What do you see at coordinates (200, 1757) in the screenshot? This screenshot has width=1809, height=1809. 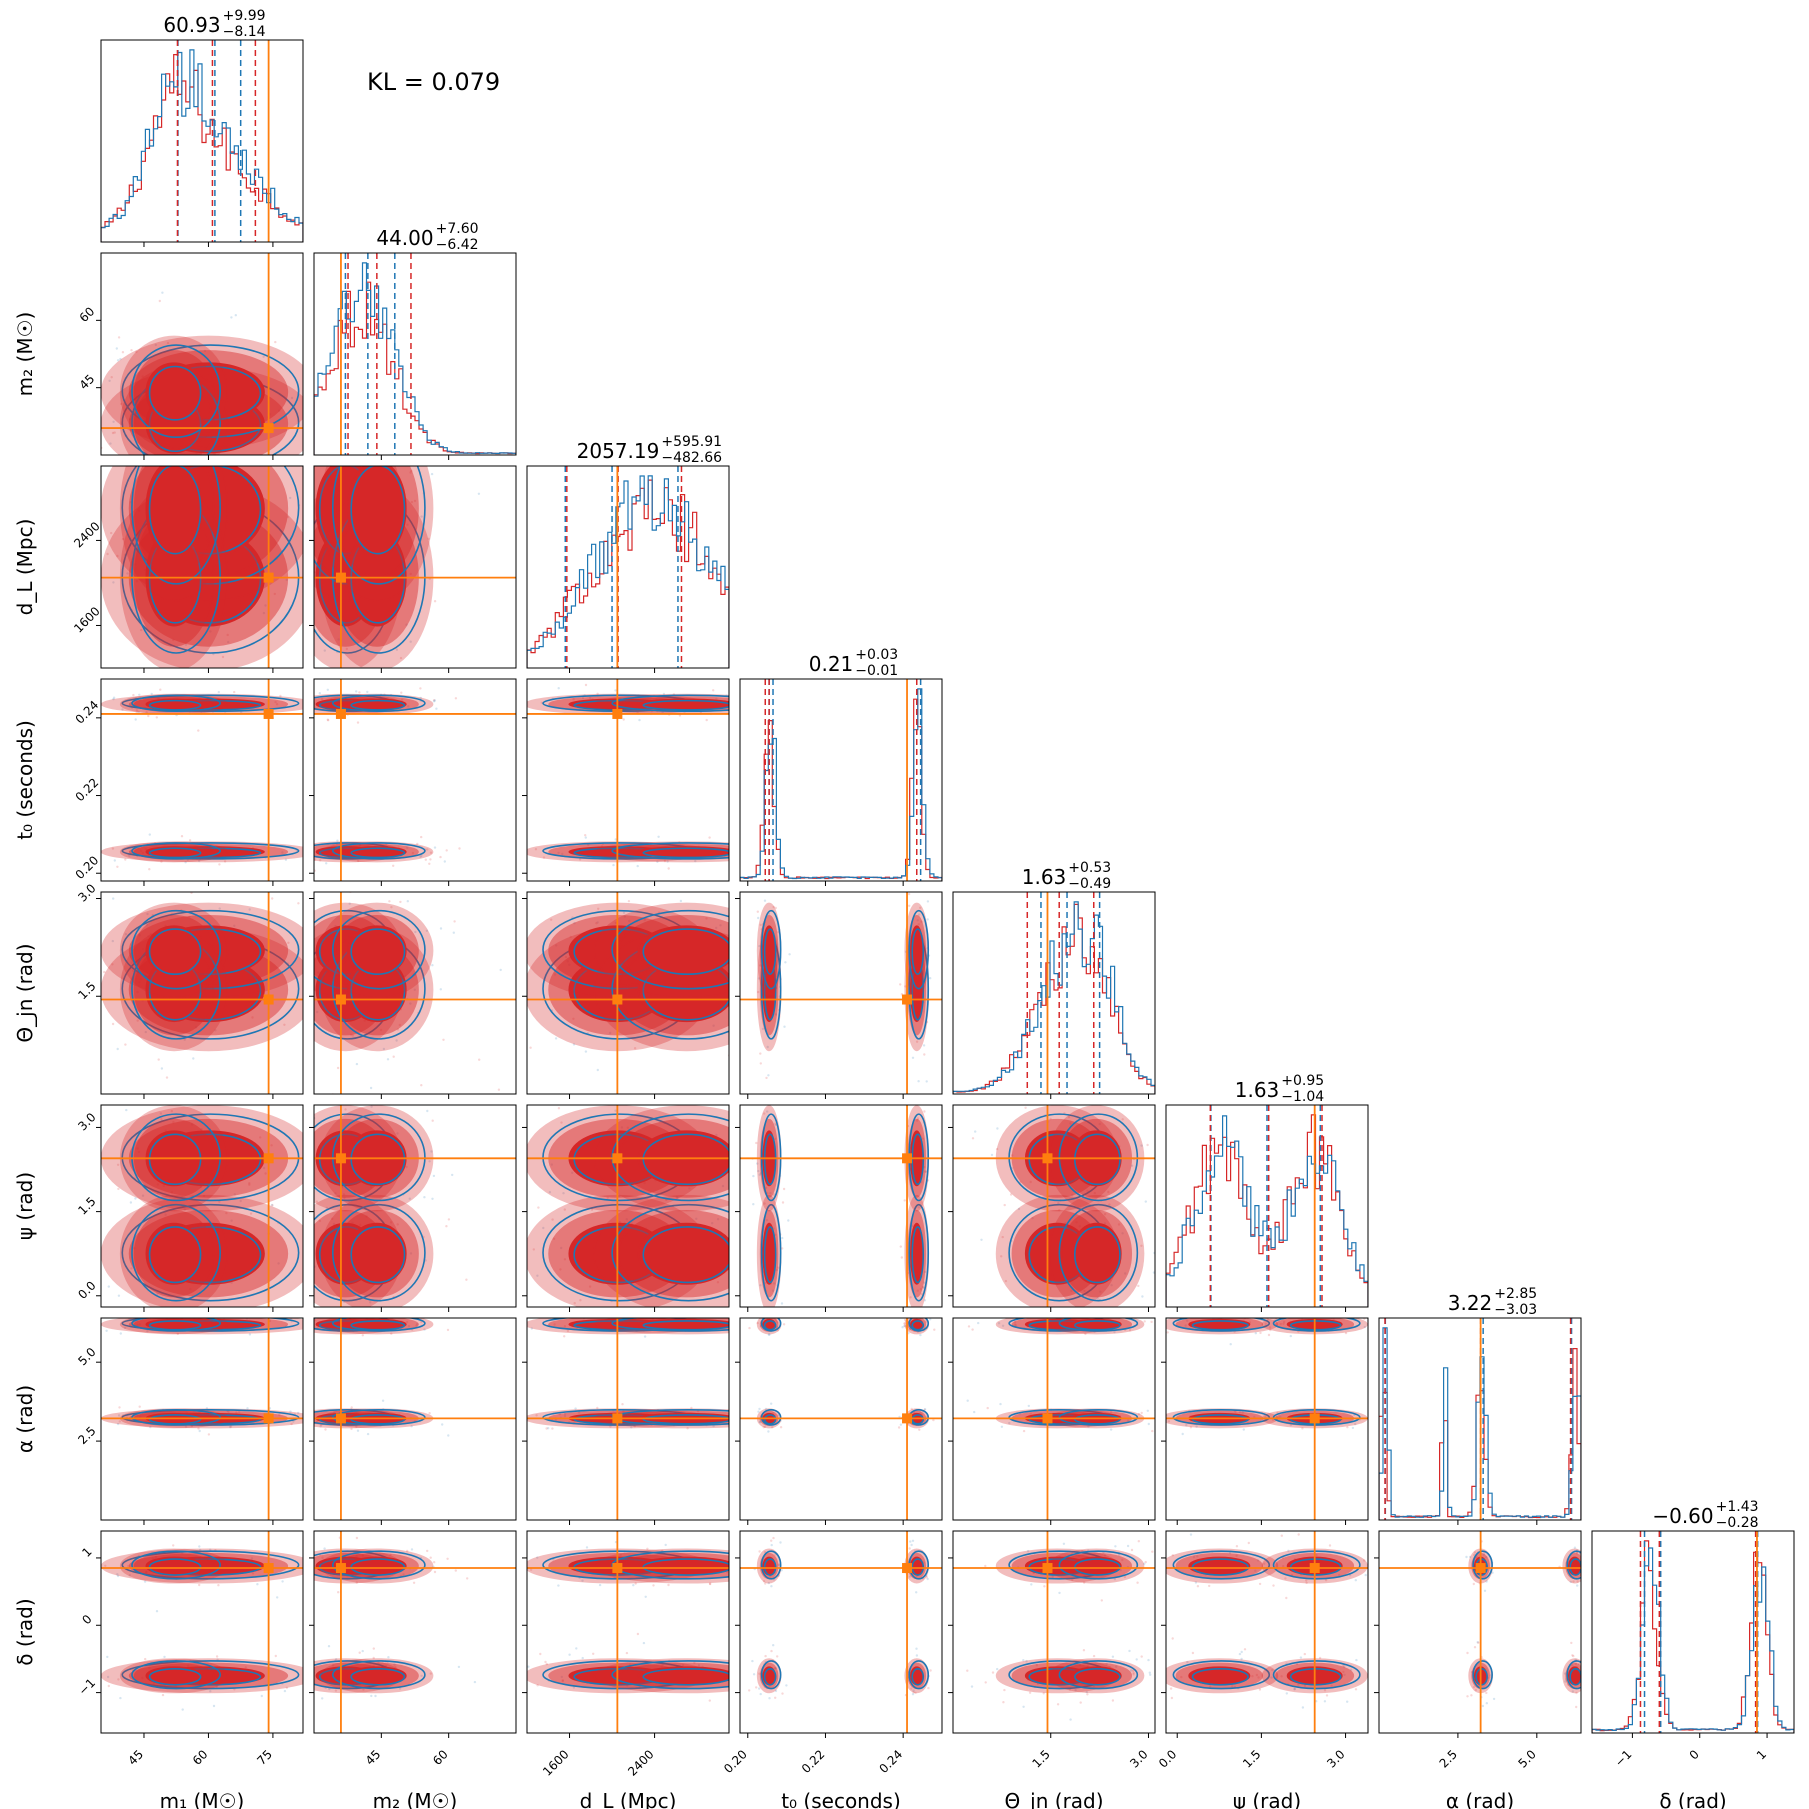 I see `x-tick-label: 60` at bounding box center [200, 1757].